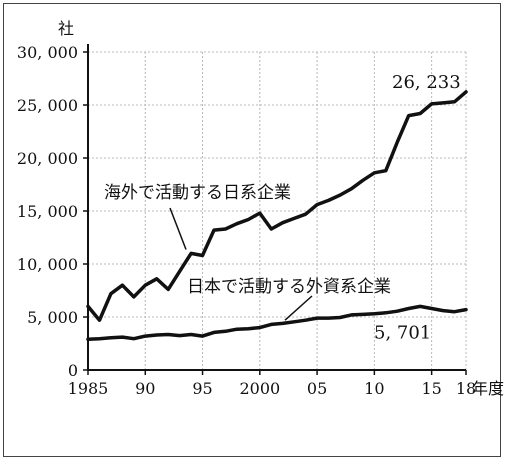 Image resolution: width=505 pixels, height=461 pixels. What do you see at coordinates (259, 388) in the screenshot?
I see `x-tick-label: 2000` at bounding box center [259, 388].